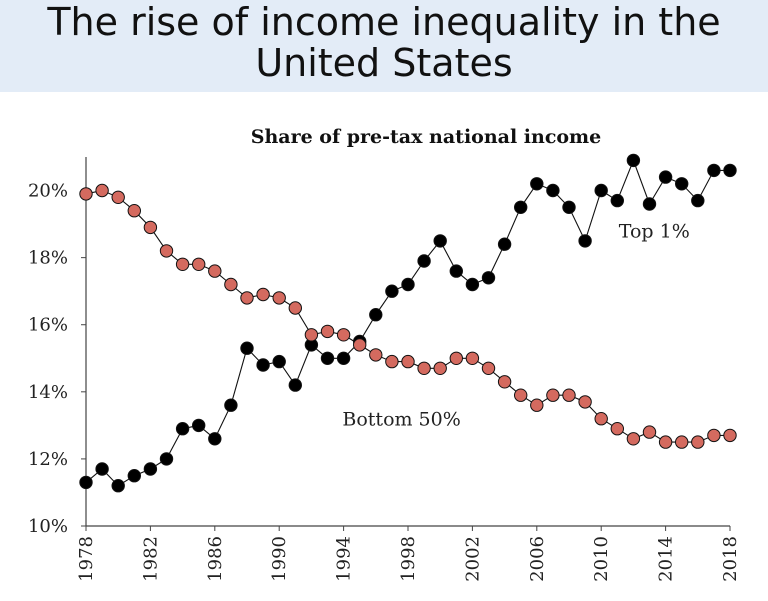 The height and width of the screenshot is (601, 768). I want to click on x-tick-label: 2002, so click(472, 559).